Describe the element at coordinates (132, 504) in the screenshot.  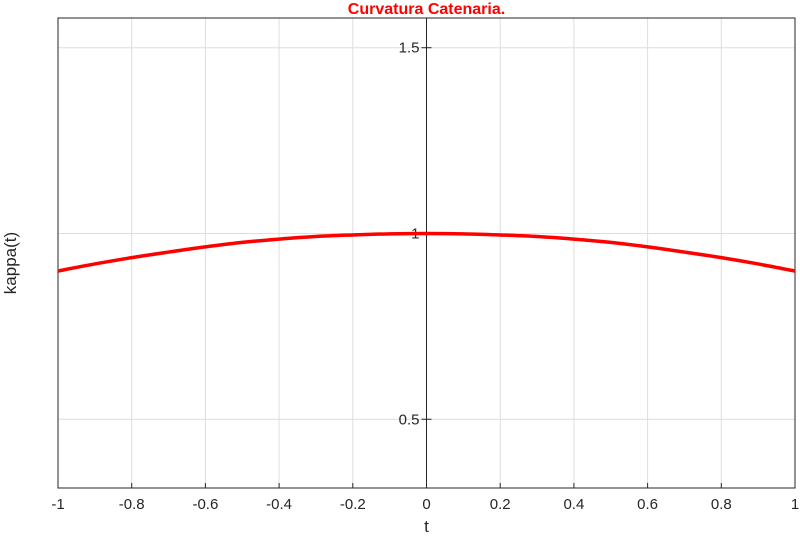
I see `x-tick-label: -0.8` at that location.